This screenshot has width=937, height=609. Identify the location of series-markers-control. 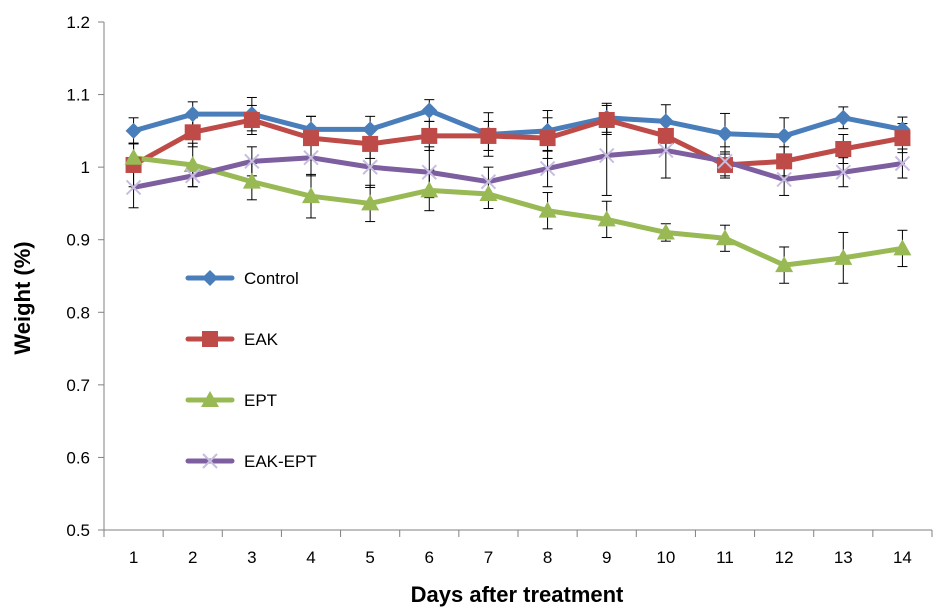
(518, 123).